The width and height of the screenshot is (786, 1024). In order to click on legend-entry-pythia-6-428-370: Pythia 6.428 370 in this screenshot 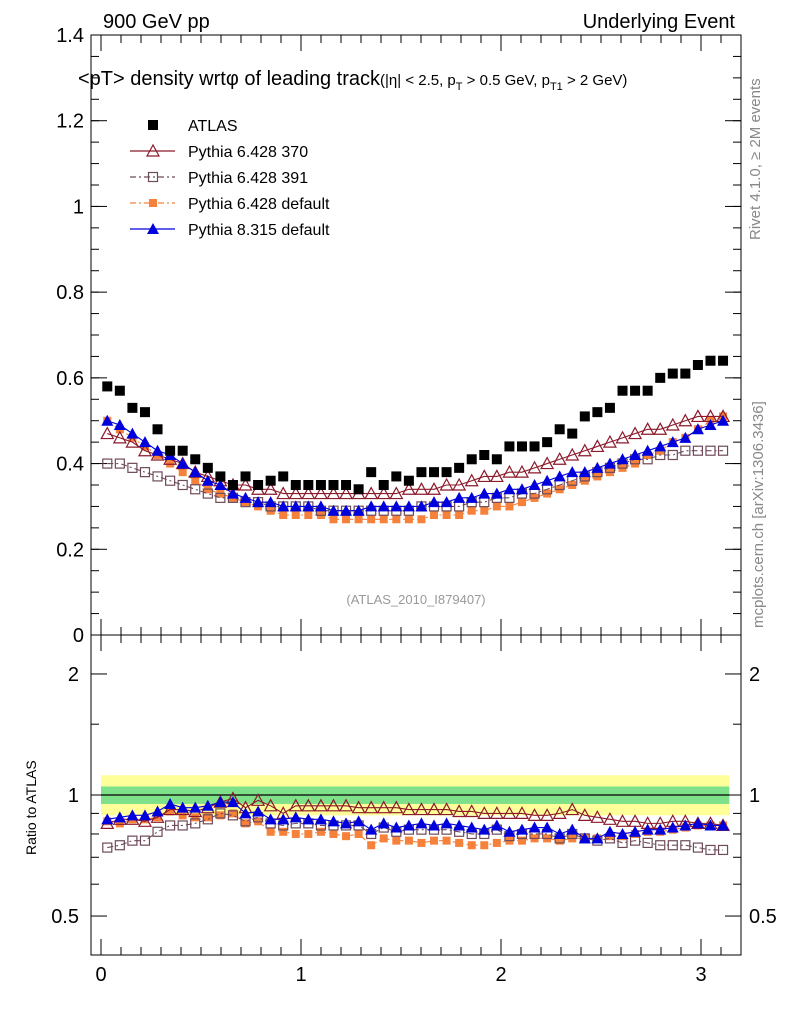, I will do `click(219, 152)`.